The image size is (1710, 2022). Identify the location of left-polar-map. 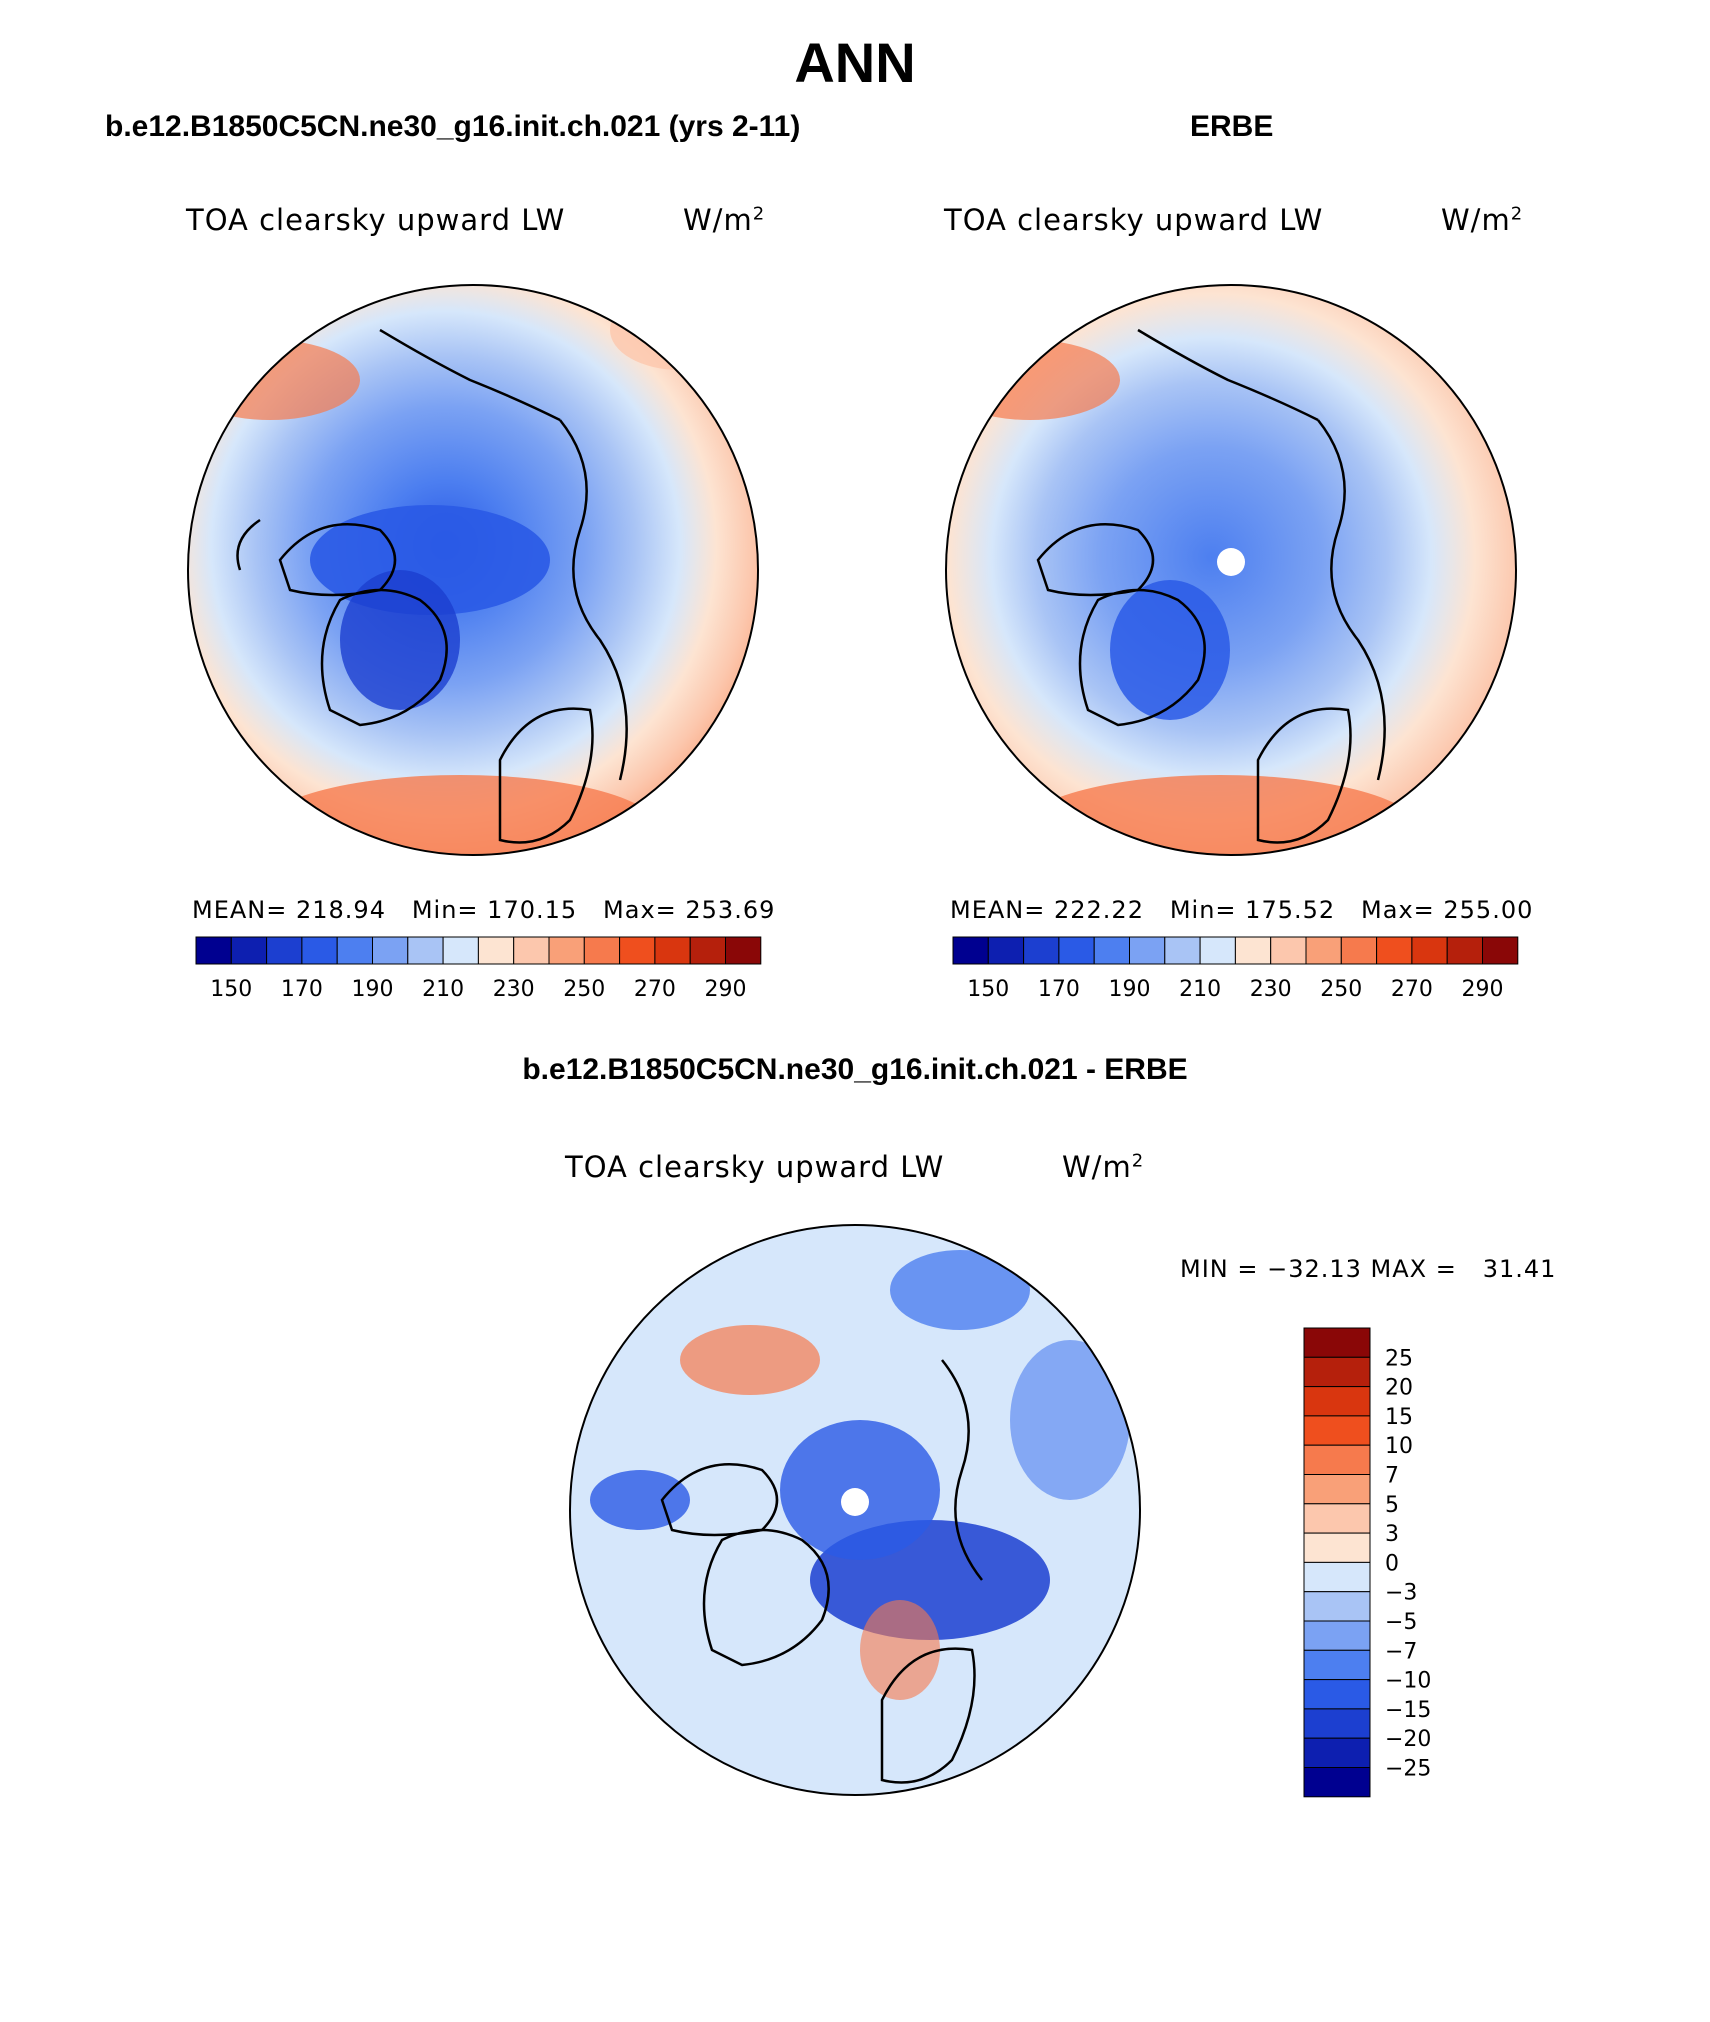
(473, 570).